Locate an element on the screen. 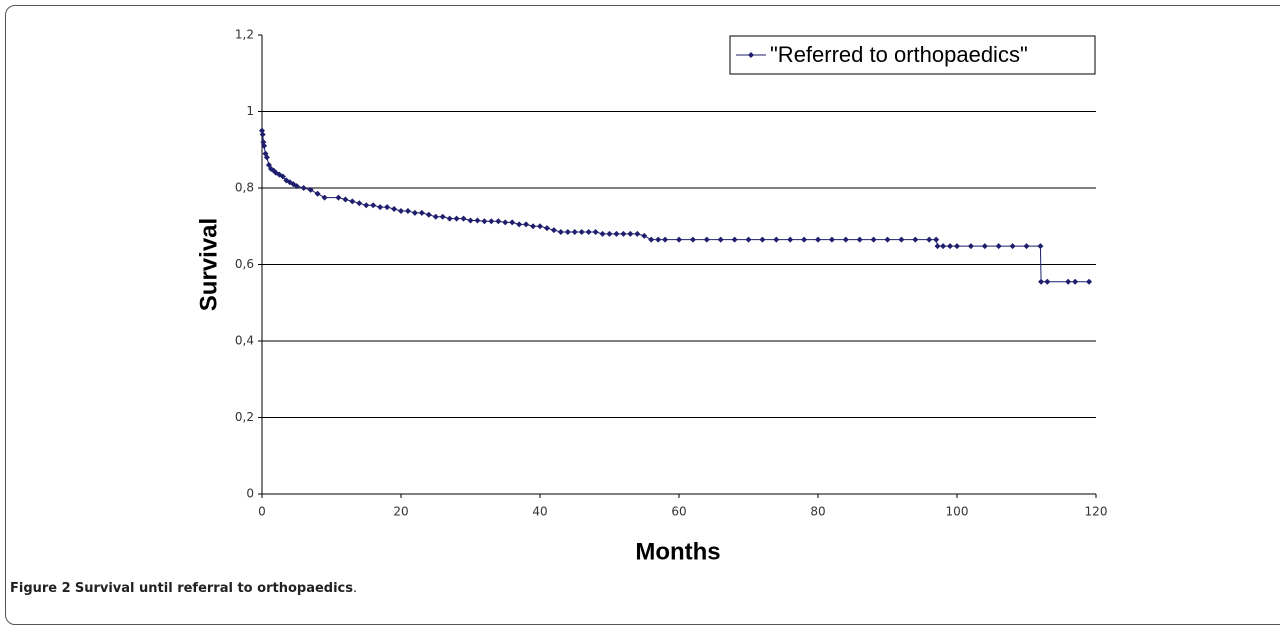 This screenshot has width=1280, height=625. legend-box is located at coordinates (912, 55).